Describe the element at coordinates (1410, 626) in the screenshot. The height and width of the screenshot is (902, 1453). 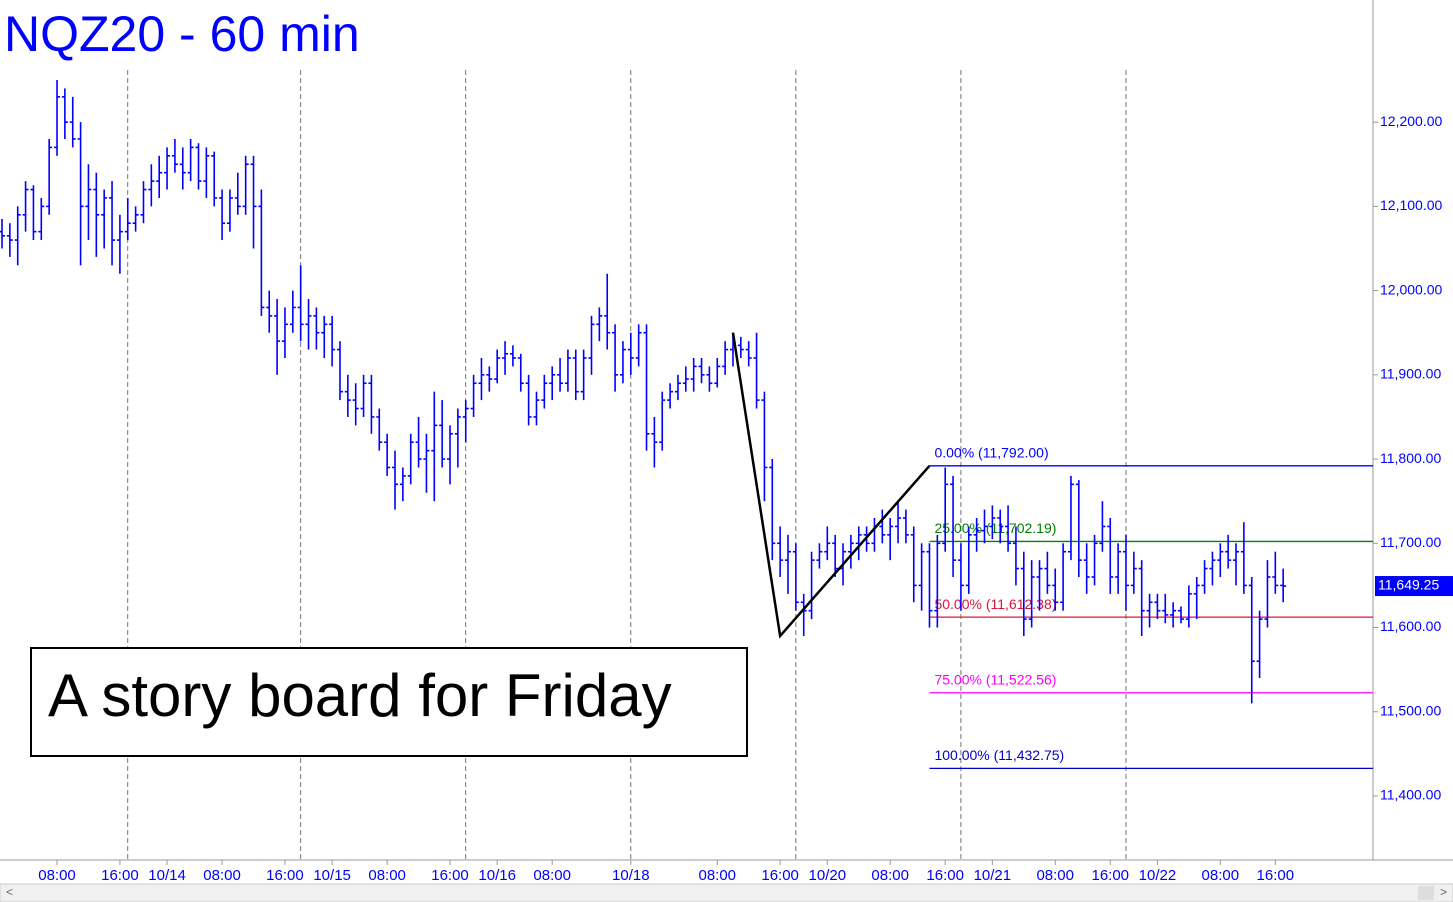
I see `y-tick-label: 11,600.00` at that location.